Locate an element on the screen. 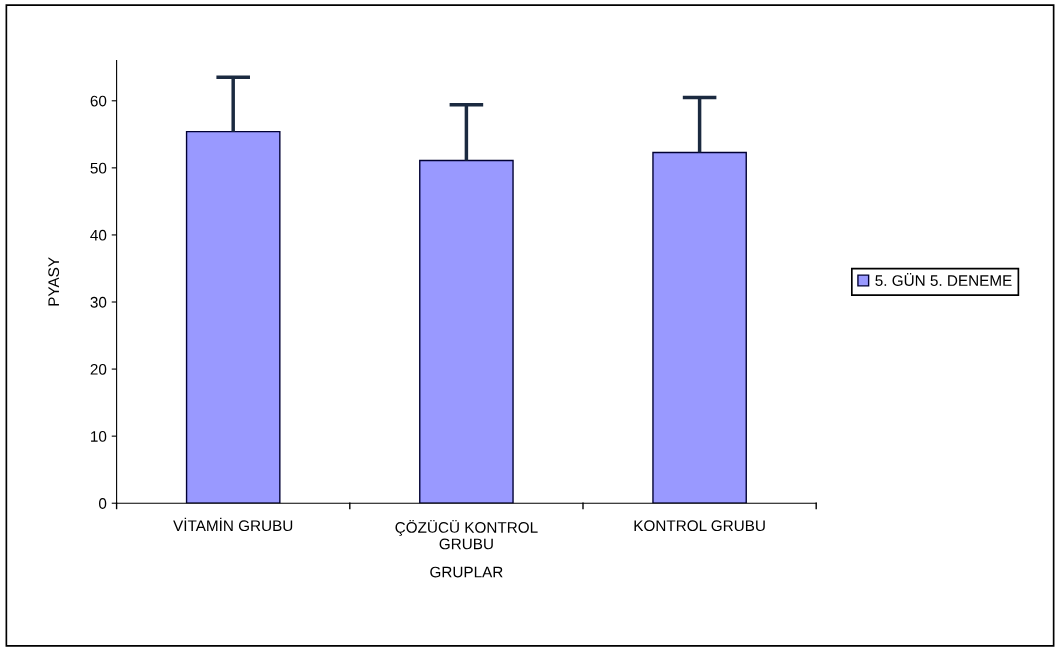  x-tick-label: VİTAMİN GRUBU is located at coordinates (233, 524).